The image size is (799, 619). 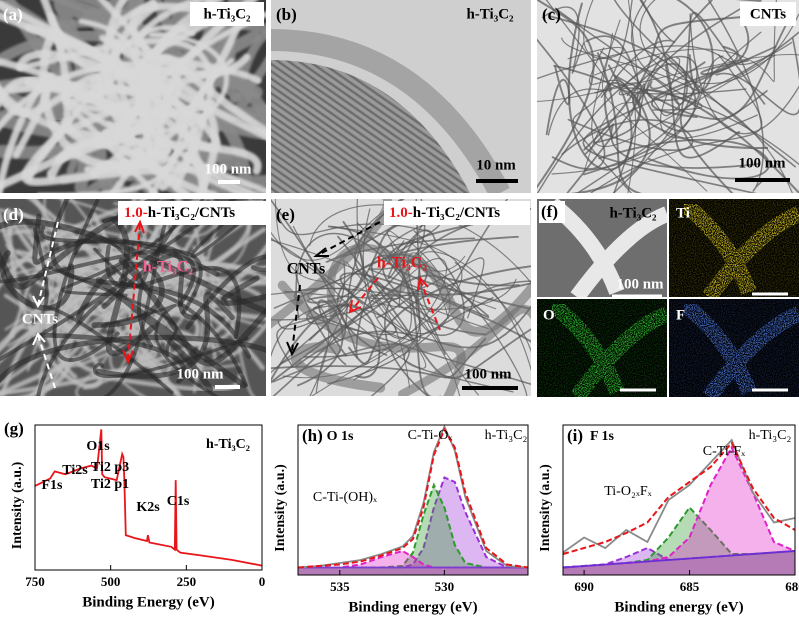 I want to click on panel-label: (f), so click(x=549, y=211).